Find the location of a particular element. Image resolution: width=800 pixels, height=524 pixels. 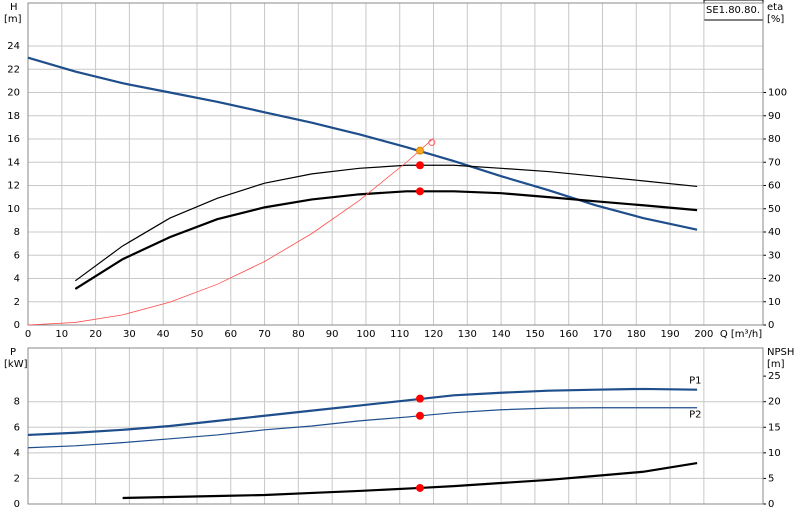

y2-axis-unit: [m] is located at coordinates (776, 364).